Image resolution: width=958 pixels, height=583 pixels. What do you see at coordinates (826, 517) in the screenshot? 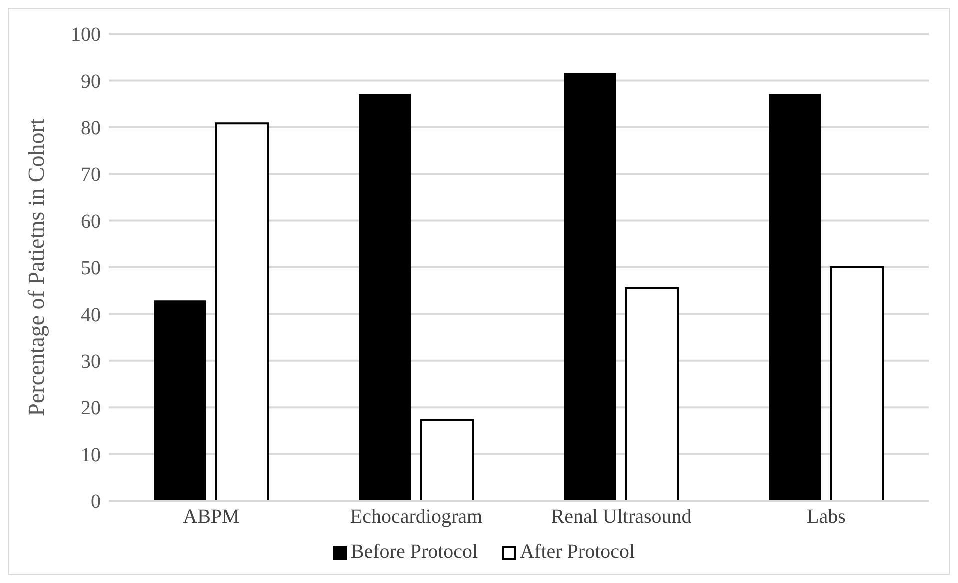
I see `x-tick-label: Labs` at bounding box center [826, 517].